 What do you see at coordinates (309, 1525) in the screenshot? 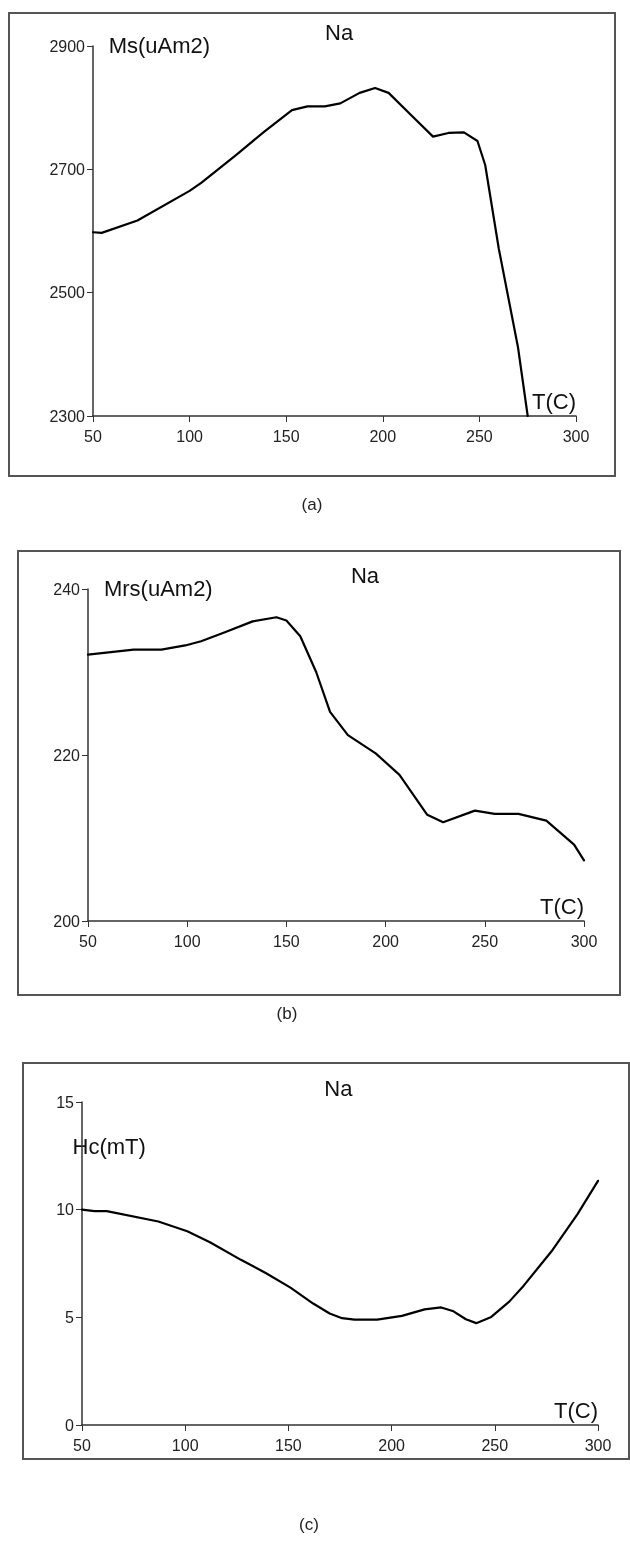
I see `text: (c)` at bounding box center [309, 1525].